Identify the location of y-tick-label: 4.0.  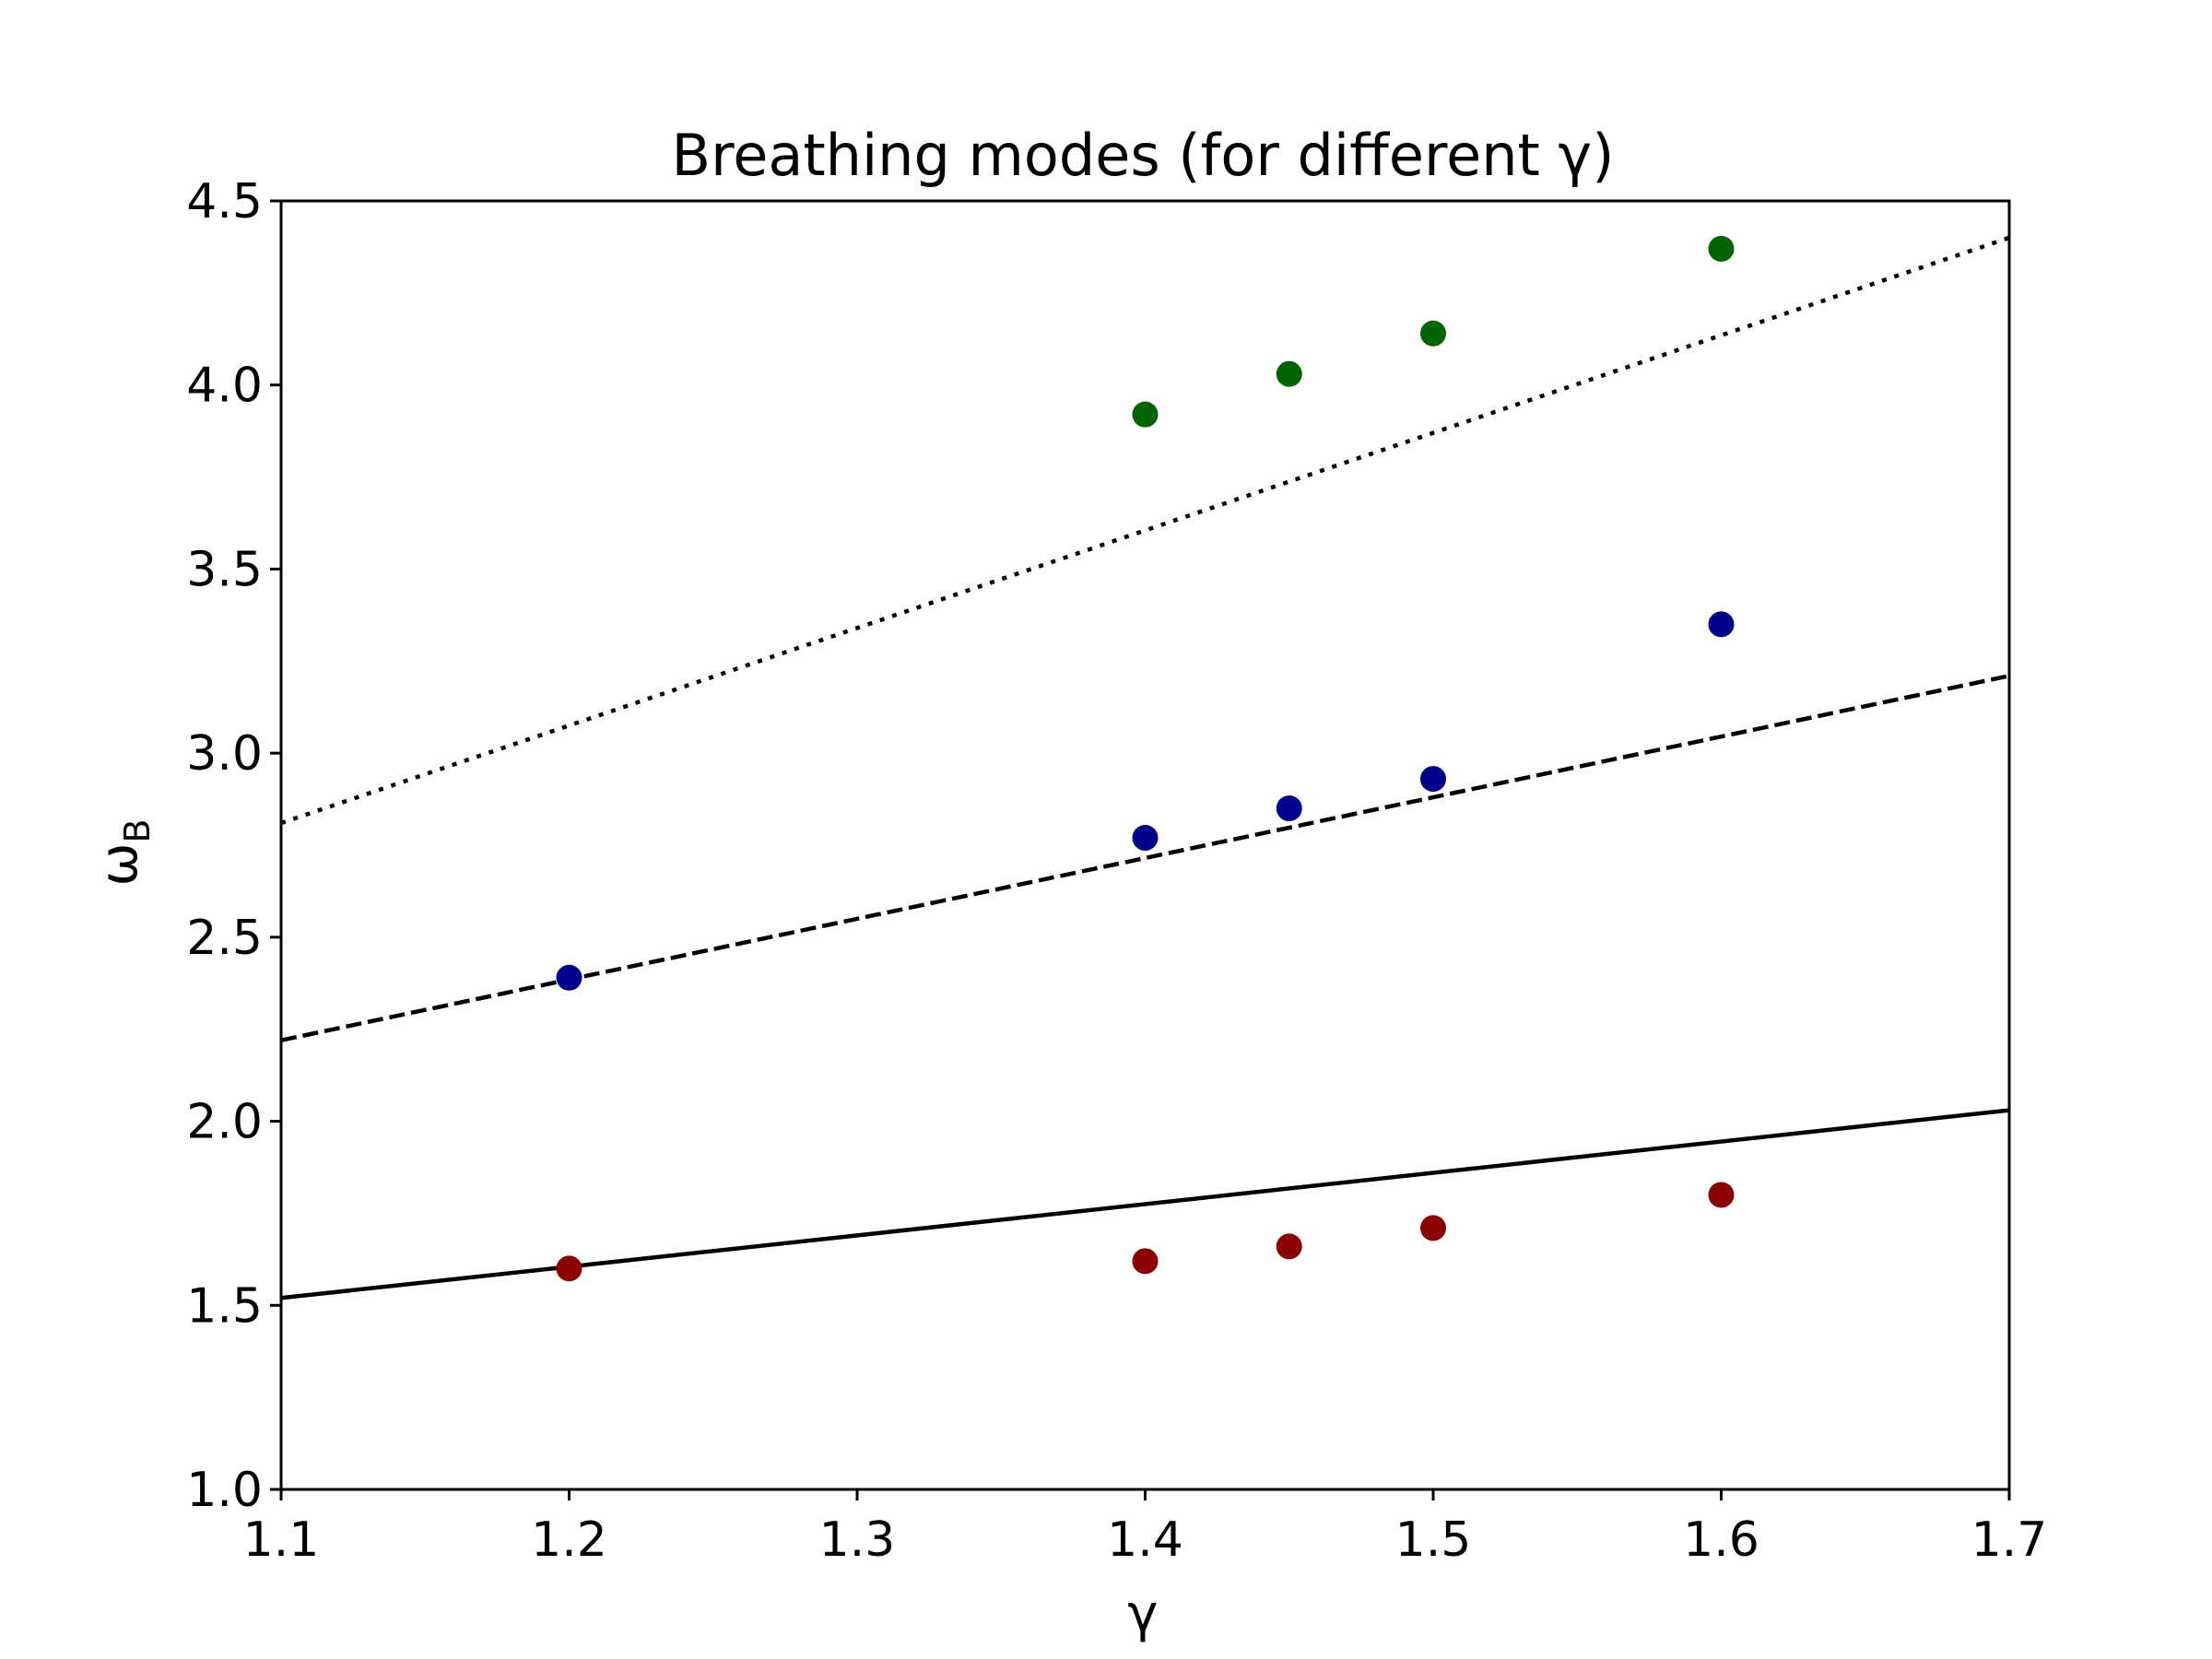
(224, 386).